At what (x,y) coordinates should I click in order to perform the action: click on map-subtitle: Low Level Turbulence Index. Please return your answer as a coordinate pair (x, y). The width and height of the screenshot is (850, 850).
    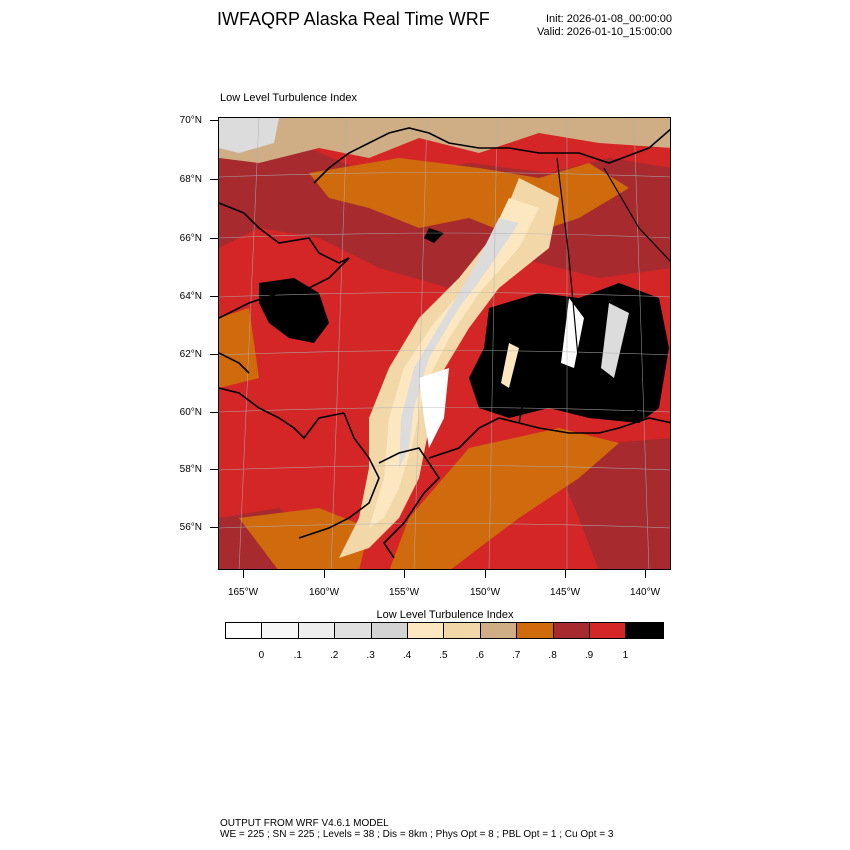
    Looking at the image, I should click on (288, 98).